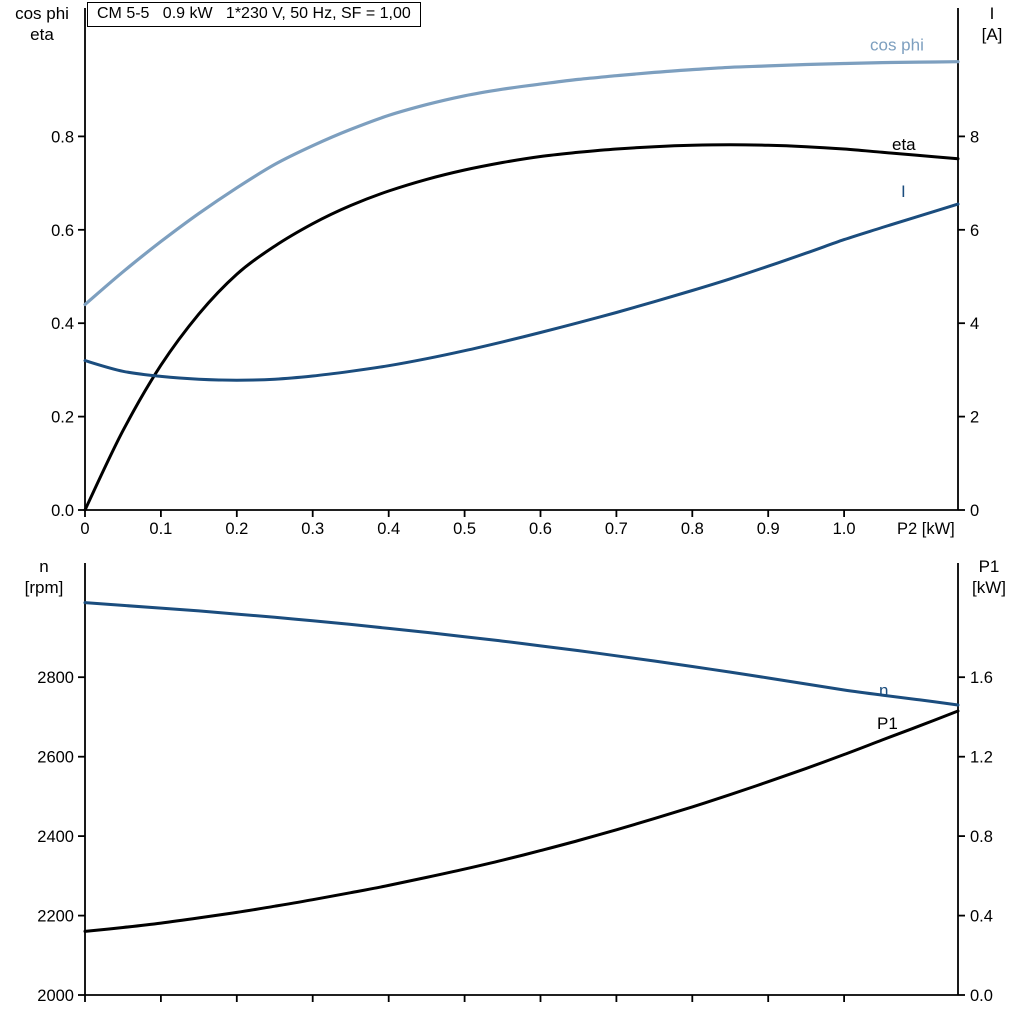 The width and height of the screenshot is (1024, 1024). What do you see at coordinates (974, 324) in the screenshot?
I see `right-tick-label: 4` at bounding box center [974, 324].